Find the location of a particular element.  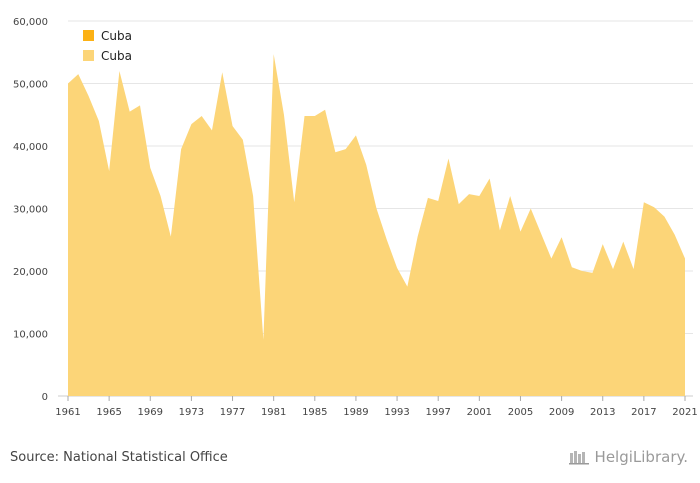

bookshelf-icon is located at coordinates (578, 458).